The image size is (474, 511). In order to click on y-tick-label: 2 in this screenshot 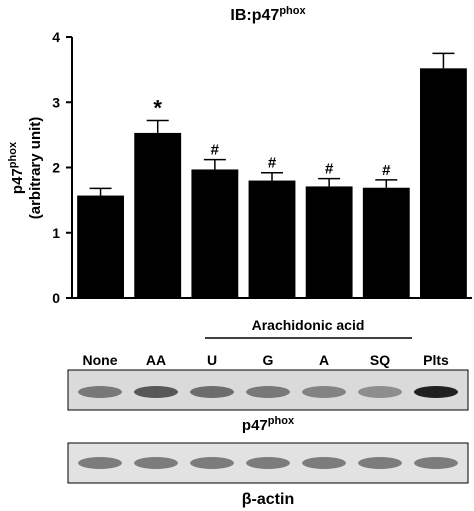, I will do `click(56, 168)`.